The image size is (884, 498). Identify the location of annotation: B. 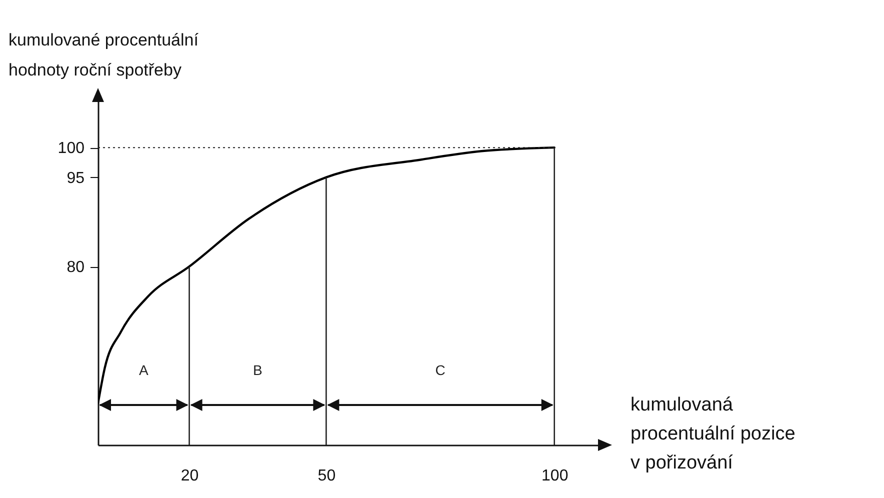
(257, 370).